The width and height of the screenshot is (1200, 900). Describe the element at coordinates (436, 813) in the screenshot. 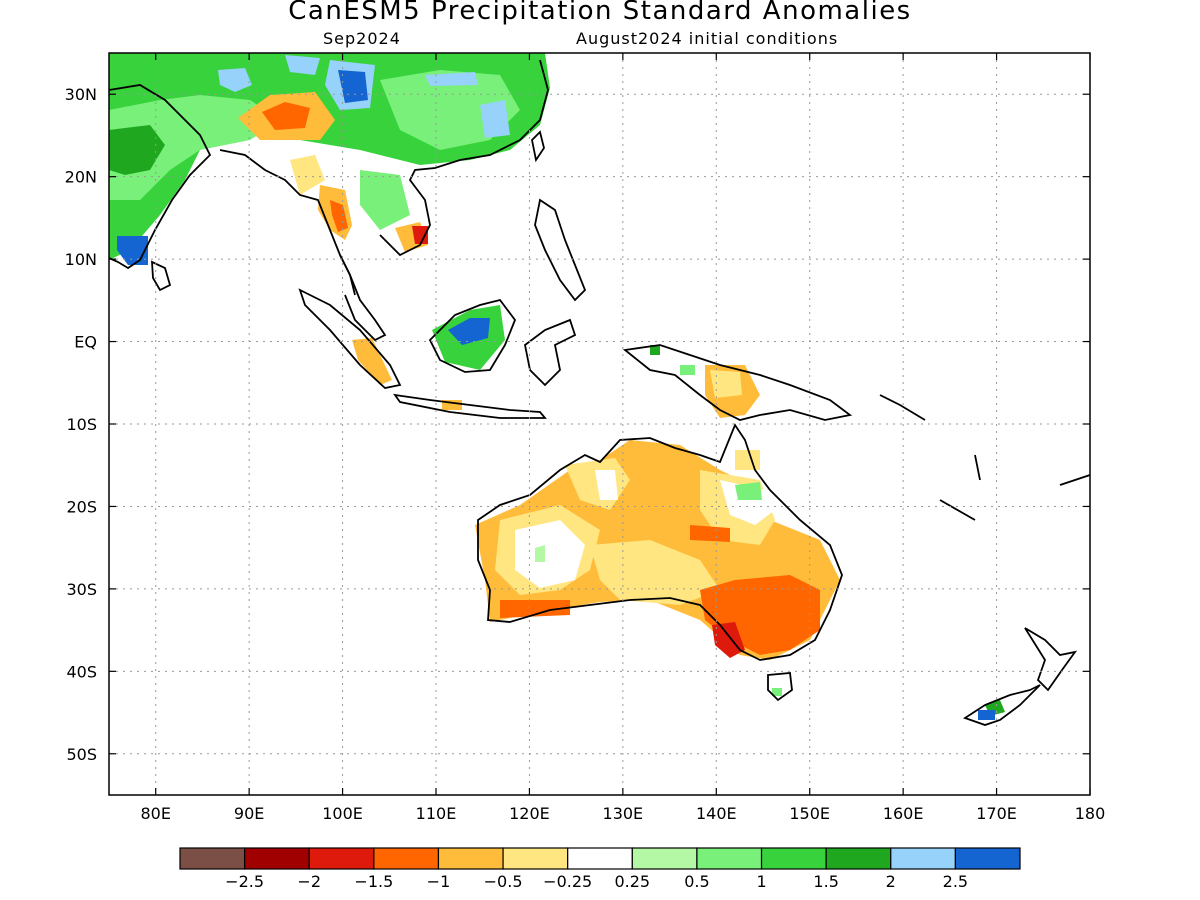

I see `lon-tick-label: 110E` at that location.